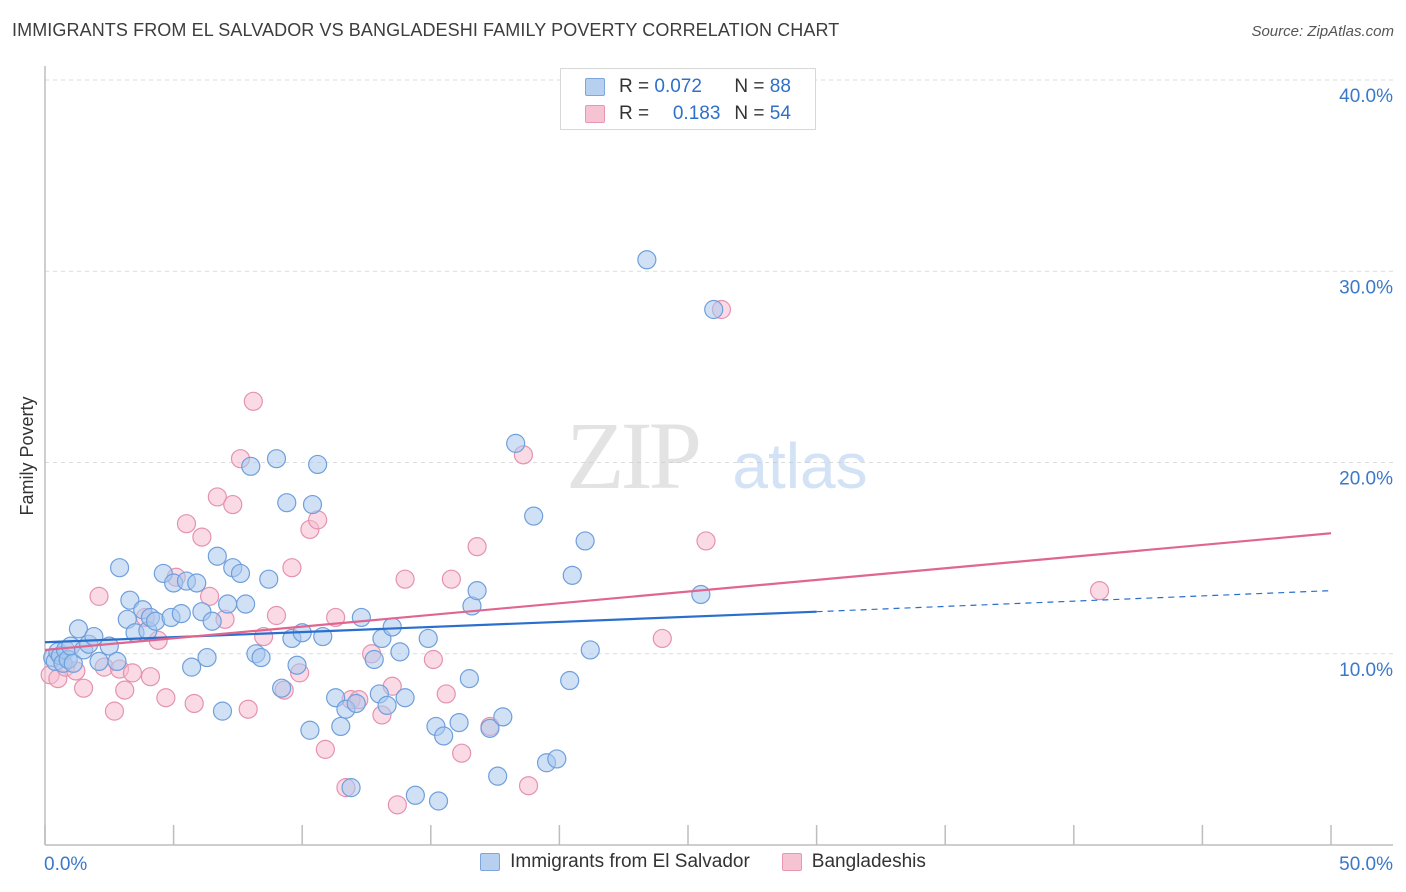  What do you see at coordinates (1322, 31) in the screenshot?
I see `source-label: Source: ZipAtlas.com` at bounding box center [1322, 31].